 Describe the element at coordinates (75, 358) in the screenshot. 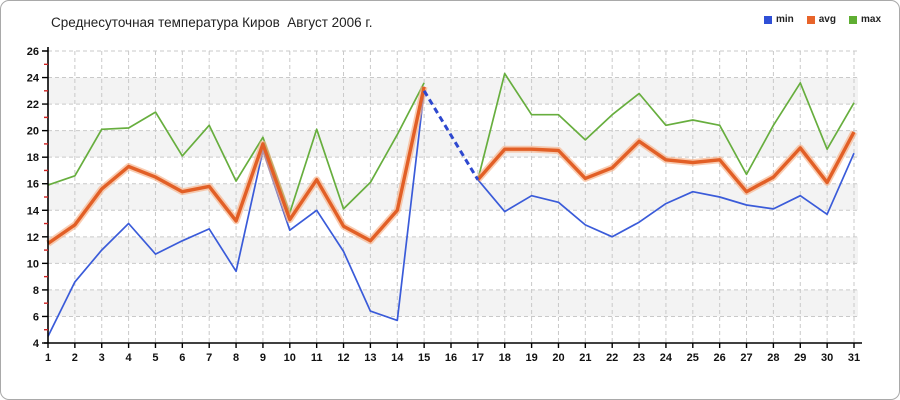

I see `x-axis-label: 2` at that location.